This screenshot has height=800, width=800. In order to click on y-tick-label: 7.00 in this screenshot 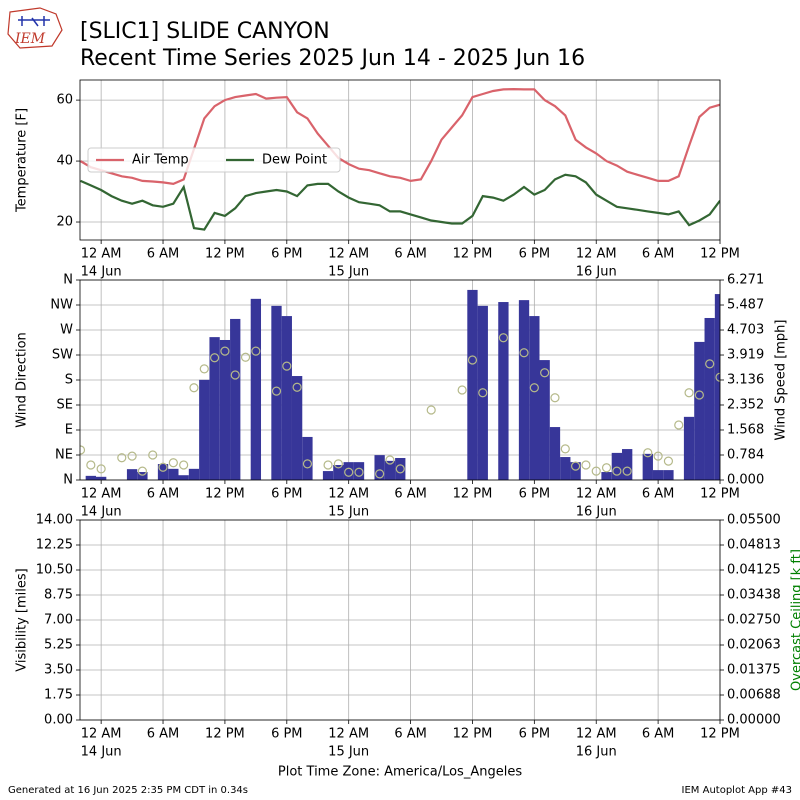, I will do `click(58, 620)`.